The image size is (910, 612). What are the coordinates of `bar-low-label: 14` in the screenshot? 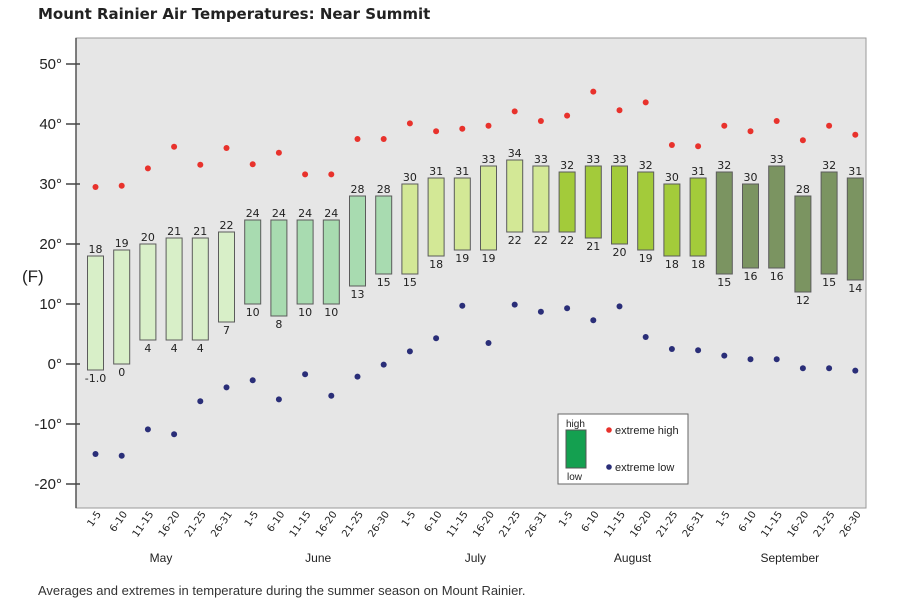 It's located at (855, 288).